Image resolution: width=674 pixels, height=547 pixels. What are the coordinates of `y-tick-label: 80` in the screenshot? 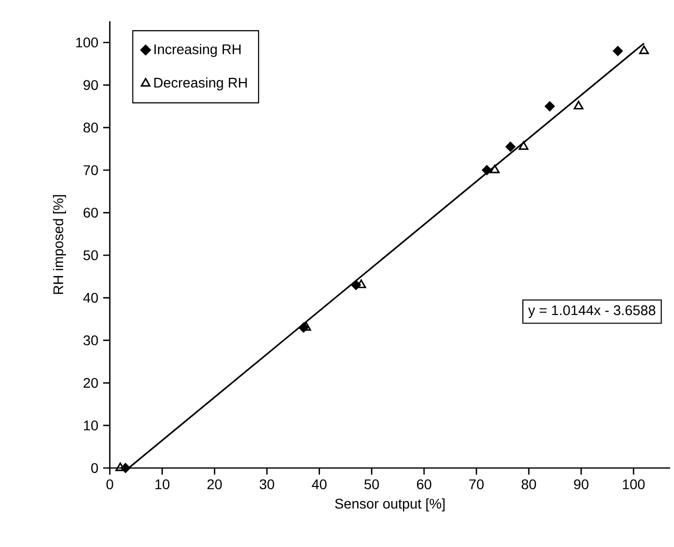 It's located at (91, 127).